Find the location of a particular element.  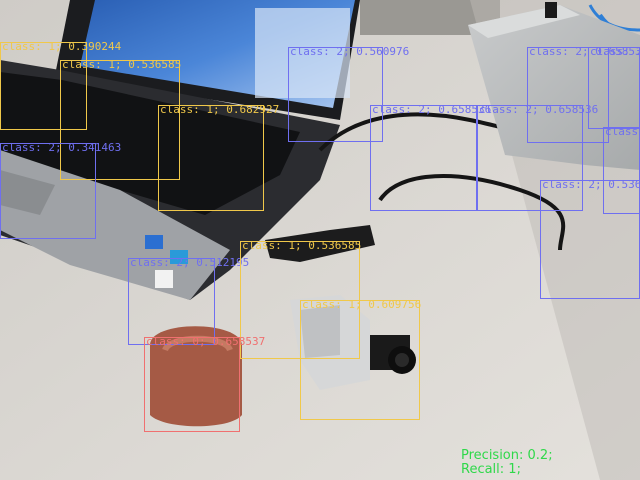

detection-box-class-1: class: 1; 0.609756 is located at coordinates (361, 359).